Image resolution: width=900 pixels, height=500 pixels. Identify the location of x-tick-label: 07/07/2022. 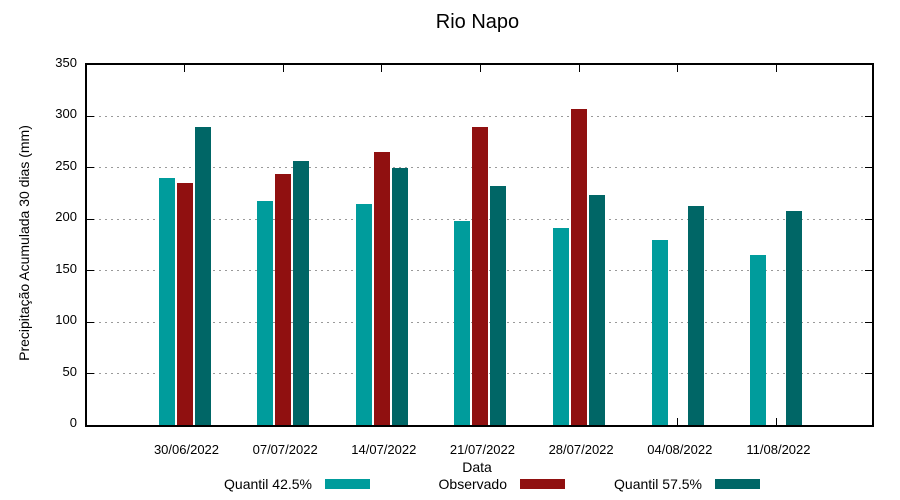
(285, 449).